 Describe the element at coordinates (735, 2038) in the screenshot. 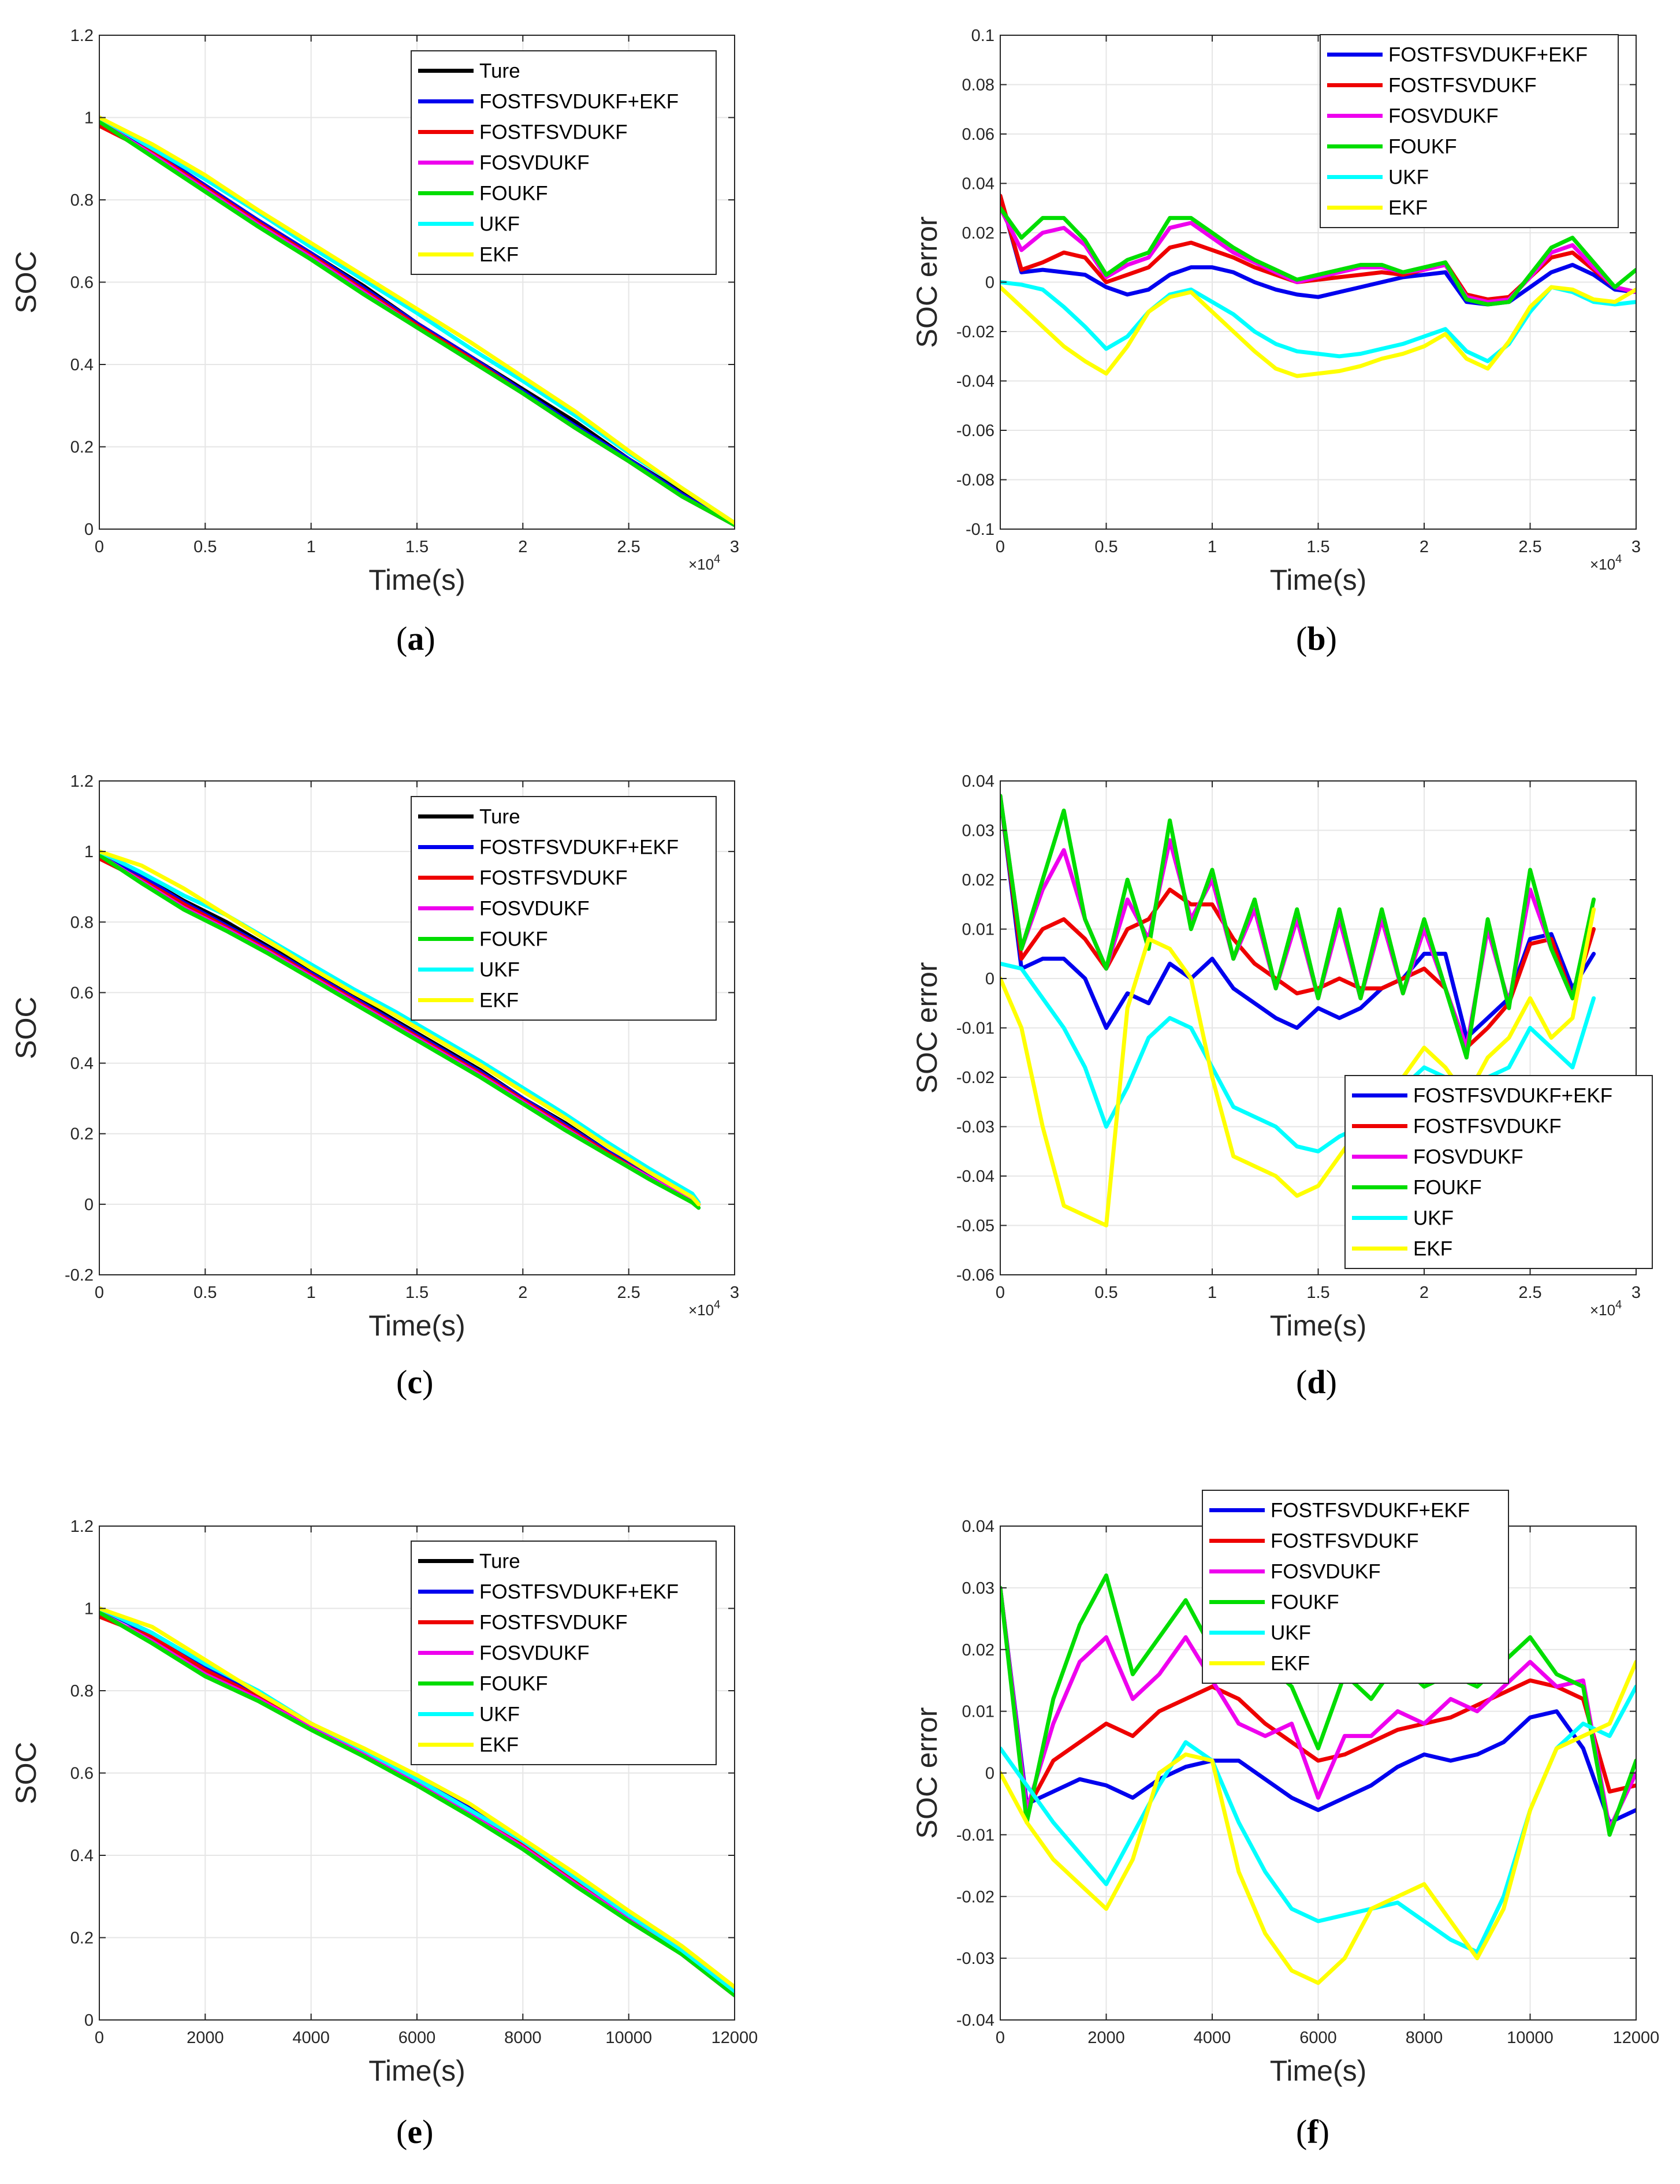

I see `x-tick-label: 12000` at that location.